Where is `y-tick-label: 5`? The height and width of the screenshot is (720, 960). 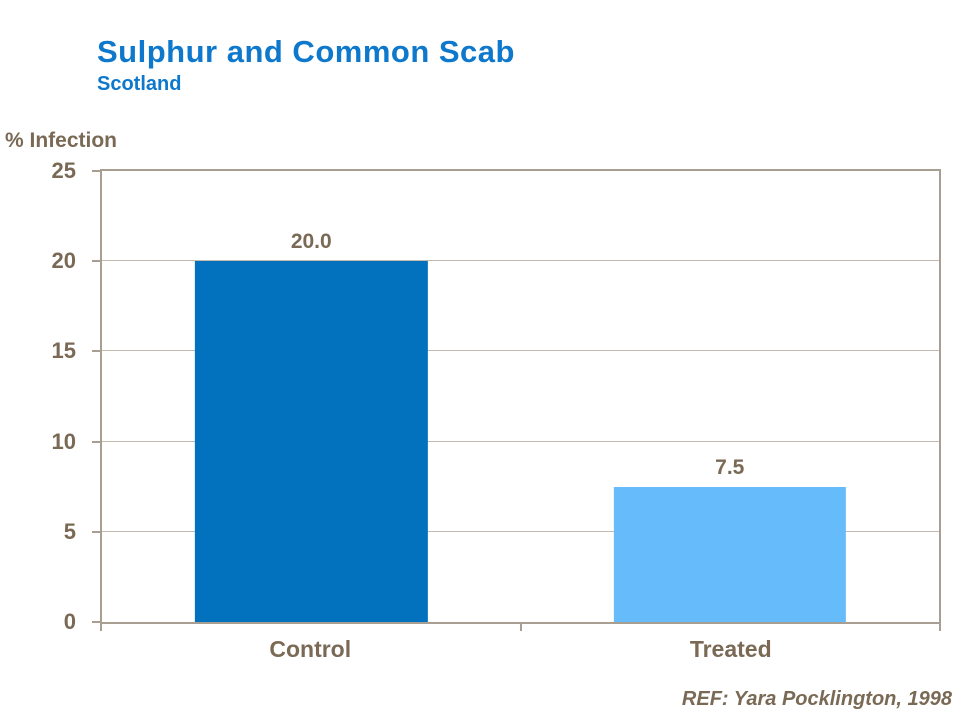
y-tick-label: 5 is located at coordinates (69, 531).